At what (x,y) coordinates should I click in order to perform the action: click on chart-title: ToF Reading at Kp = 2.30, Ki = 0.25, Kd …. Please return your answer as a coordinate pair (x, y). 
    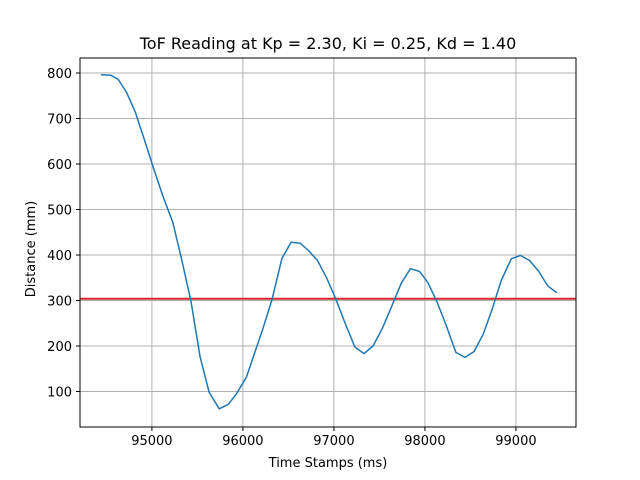
    Looking at the image, I should click on (328, 43).